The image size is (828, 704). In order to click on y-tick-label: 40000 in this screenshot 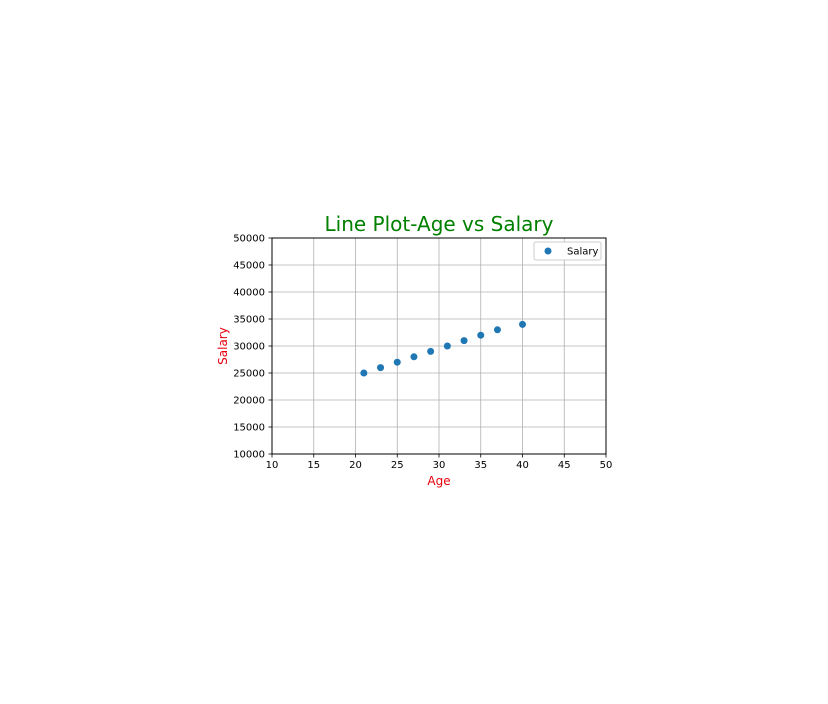, I will do `click(249, 293)`.